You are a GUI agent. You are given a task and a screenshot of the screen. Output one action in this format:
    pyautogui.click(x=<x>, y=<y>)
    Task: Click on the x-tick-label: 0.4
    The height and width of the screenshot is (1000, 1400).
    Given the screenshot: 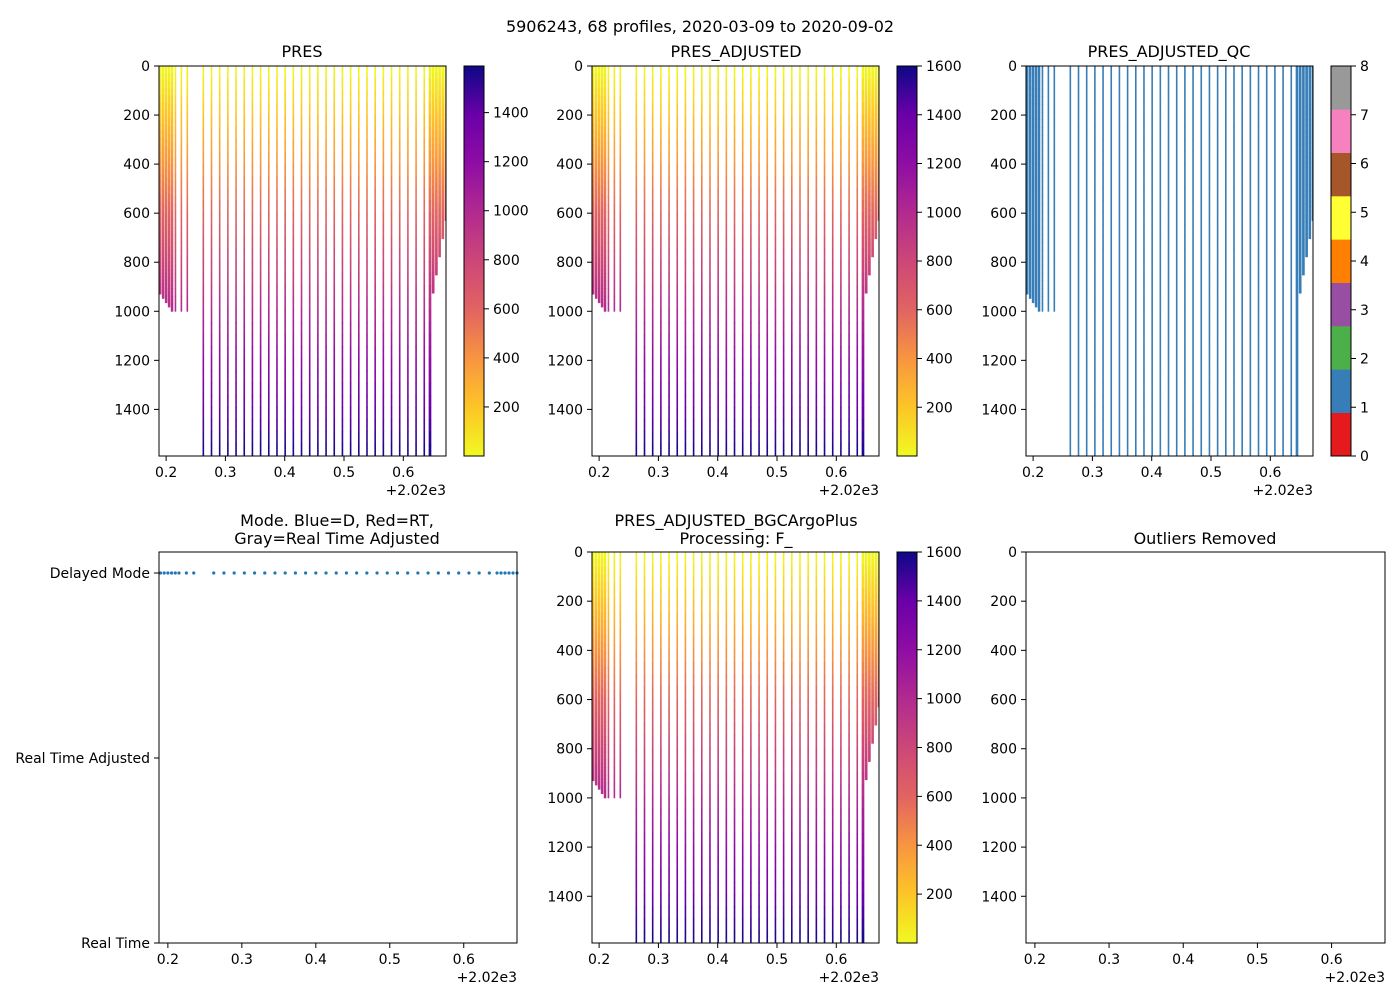 What is the action you would take?
    pyautogui.click(x=718, y=960)
    